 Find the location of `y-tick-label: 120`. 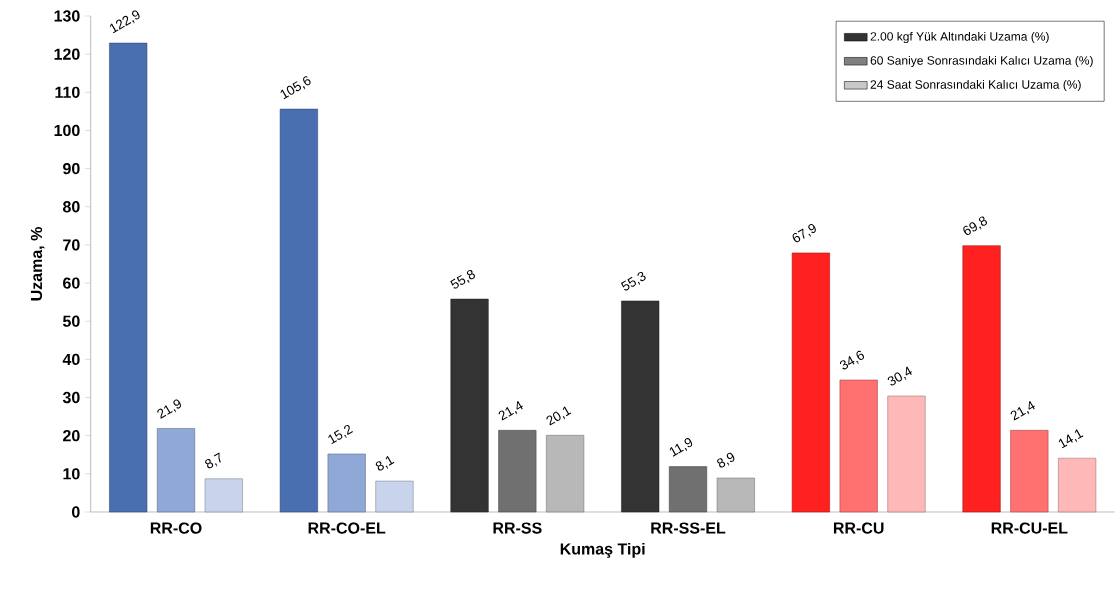

y-tick-label: 120 is located at coordinates (67, 54).